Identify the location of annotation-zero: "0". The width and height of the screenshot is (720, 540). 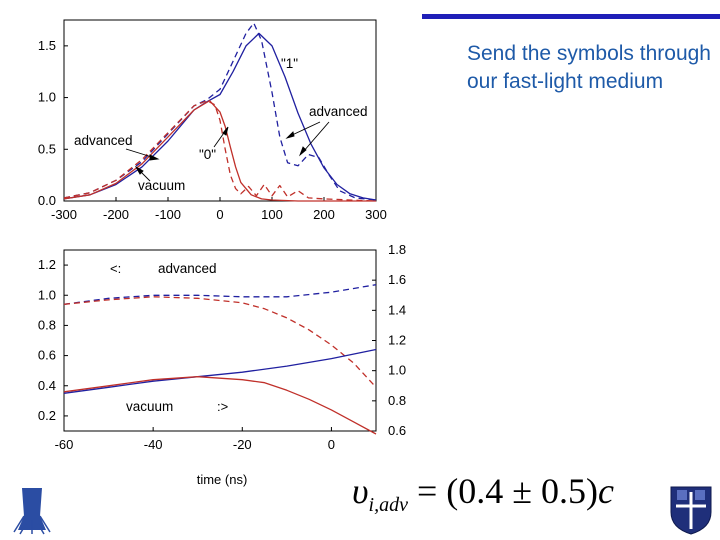
(207, 154).